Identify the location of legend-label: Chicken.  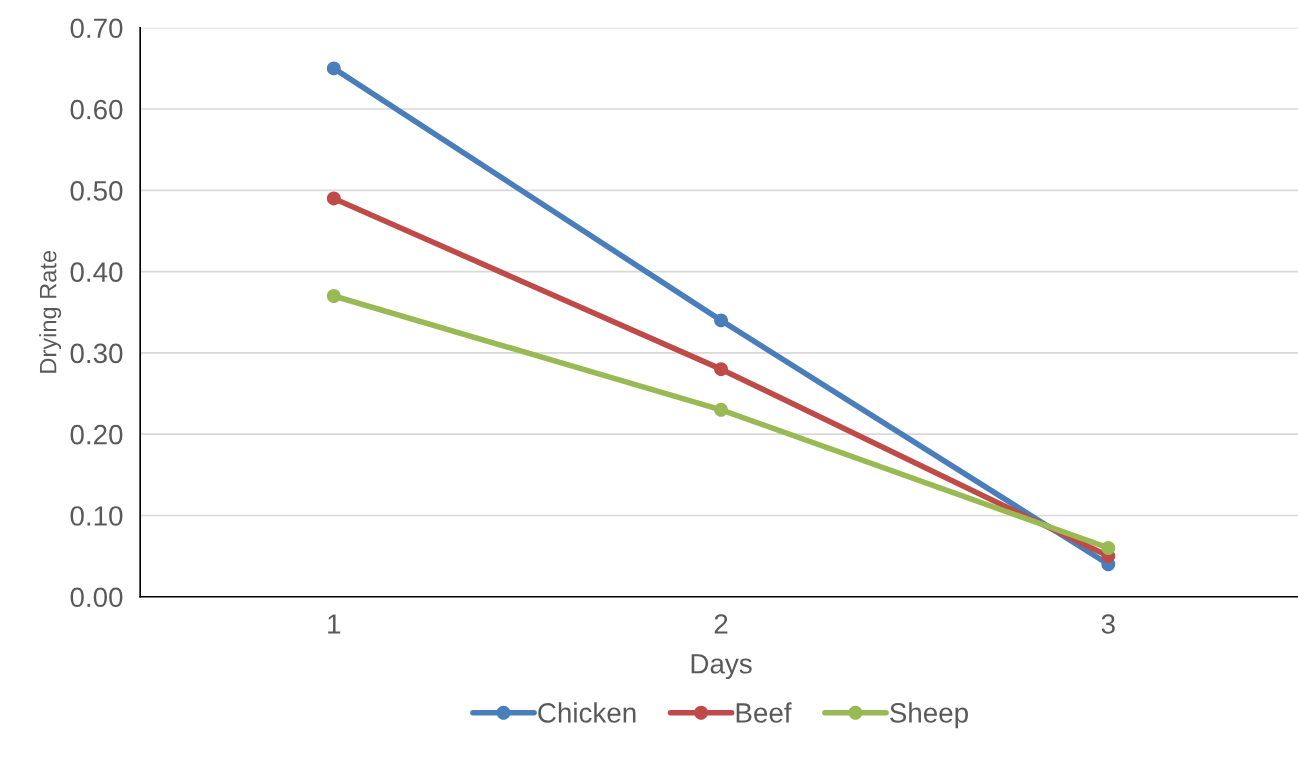
(587, 712).